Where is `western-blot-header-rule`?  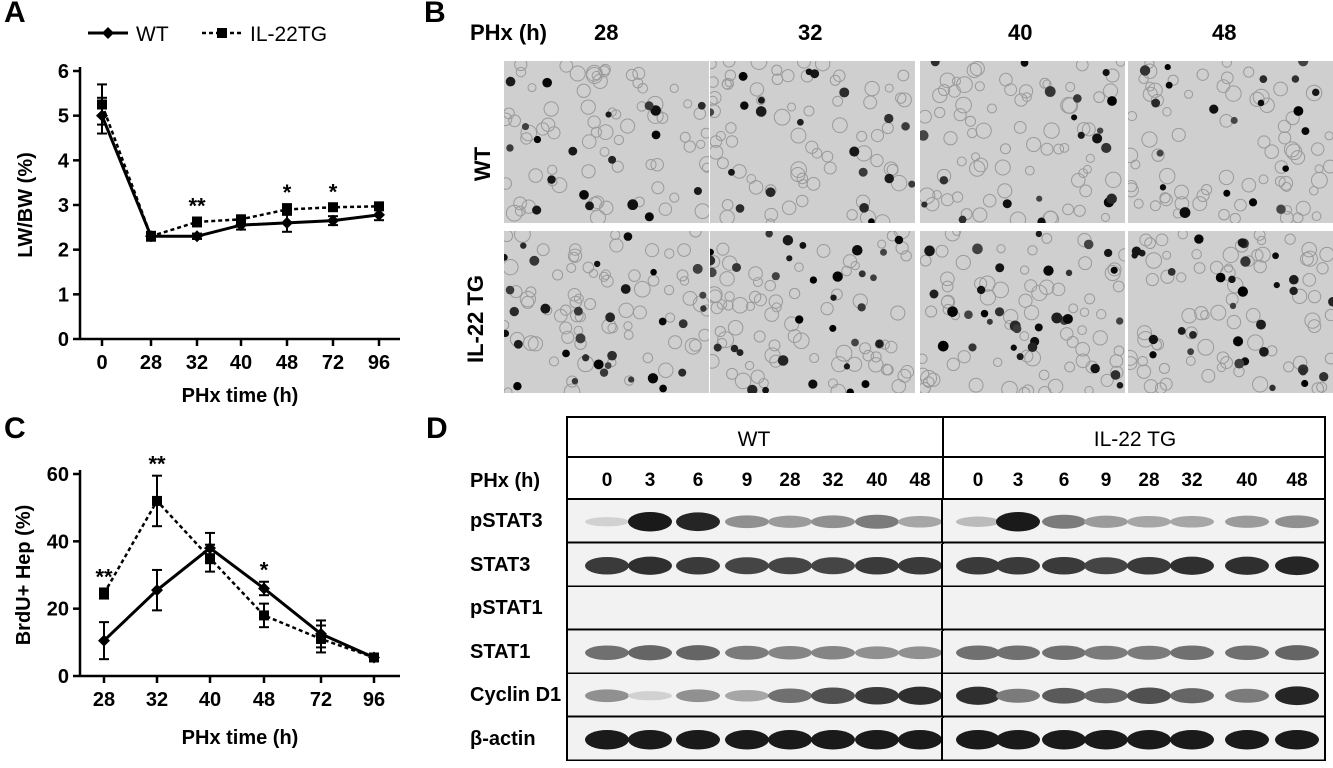
western-blot-header-rule is located at coordinates (946, 457).